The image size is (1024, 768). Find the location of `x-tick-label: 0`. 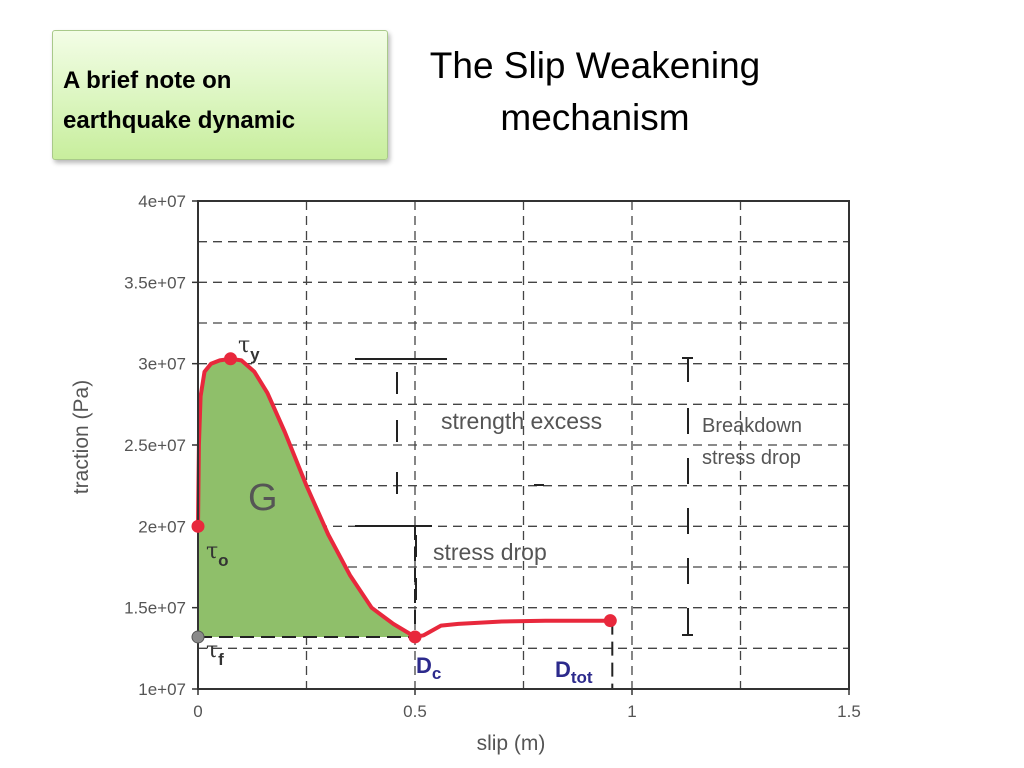

x-tick-label: 0 is located at coordinates (197, 711).